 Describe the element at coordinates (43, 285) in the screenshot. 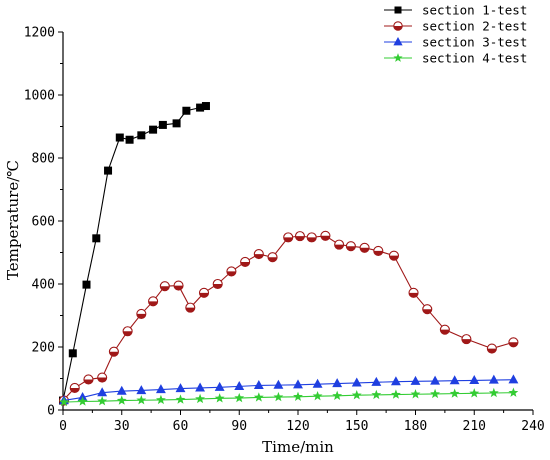

I see `y-tick-label: 400` at that location.